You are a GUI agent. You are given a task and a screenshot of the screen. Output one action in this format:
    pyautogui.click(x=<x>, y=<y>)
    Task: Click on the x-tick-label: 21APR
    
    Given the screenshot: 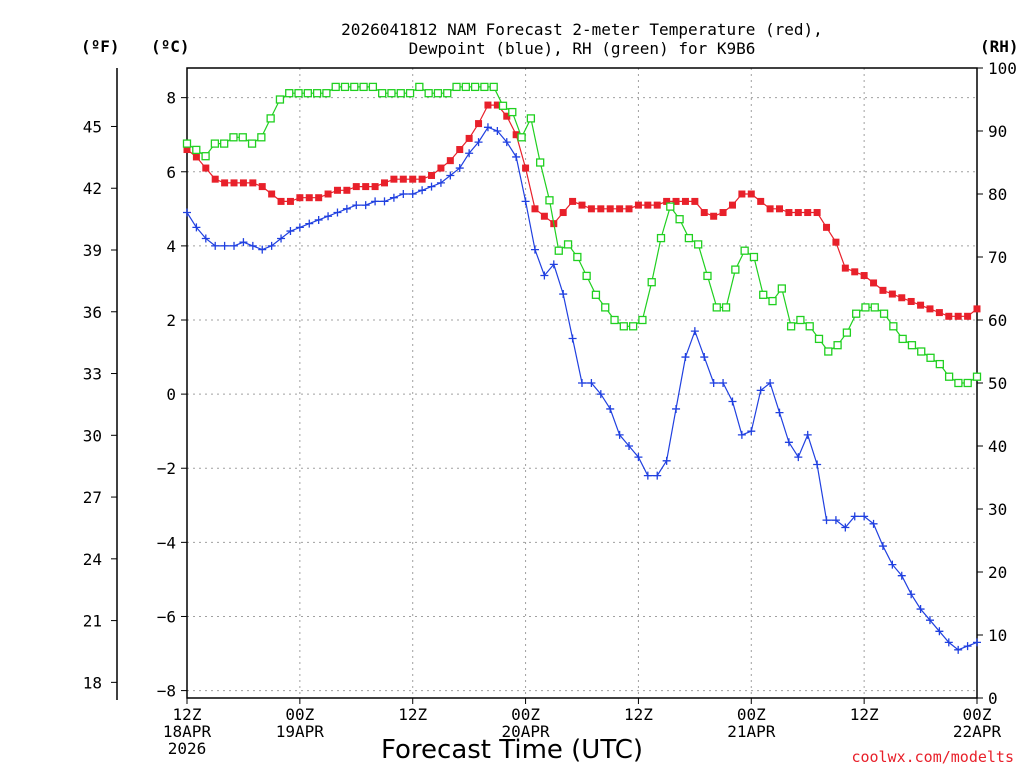 What is the action you would take?
    pyautogui.click(x=751, y=731)
    